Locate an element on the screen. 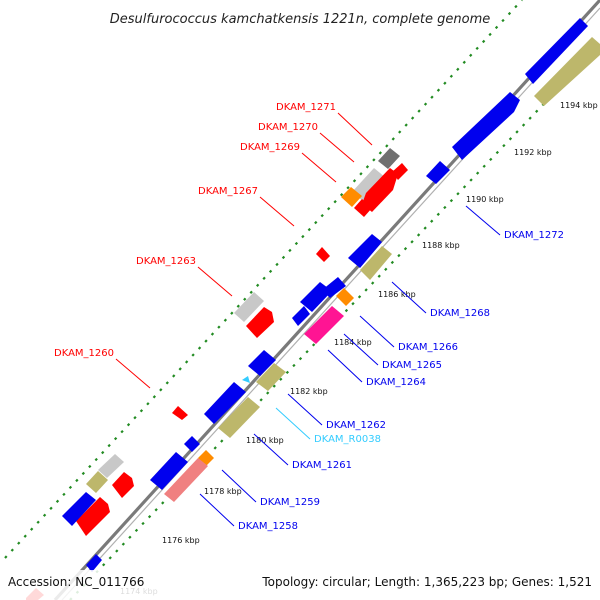 The image size is (600, 600). gene-label: DKAM_1261 is located at coordinates (322, 465).